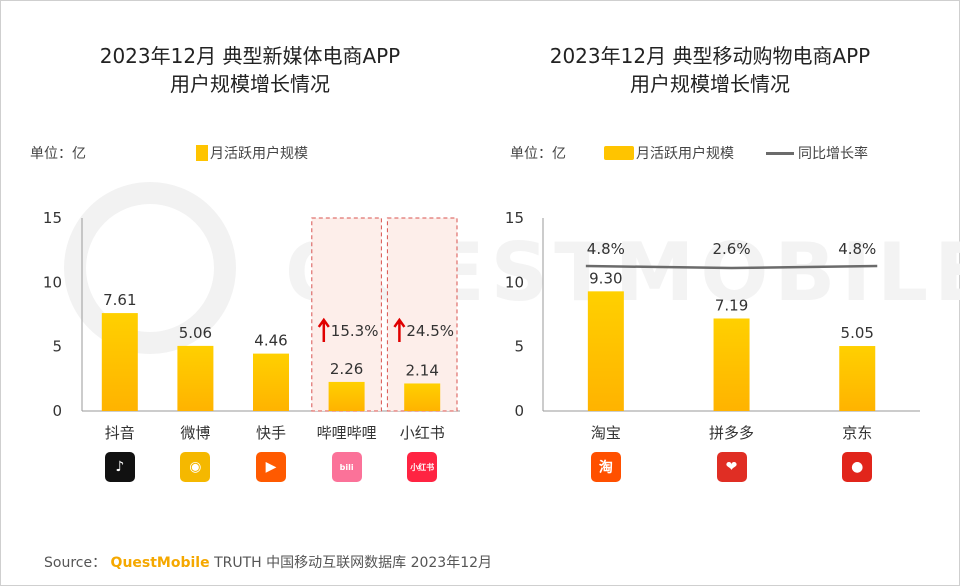 This screenshot has width=960, height=586. I want to click on chart1-title-line2: 用户规模增长情况, so click(250, 84).